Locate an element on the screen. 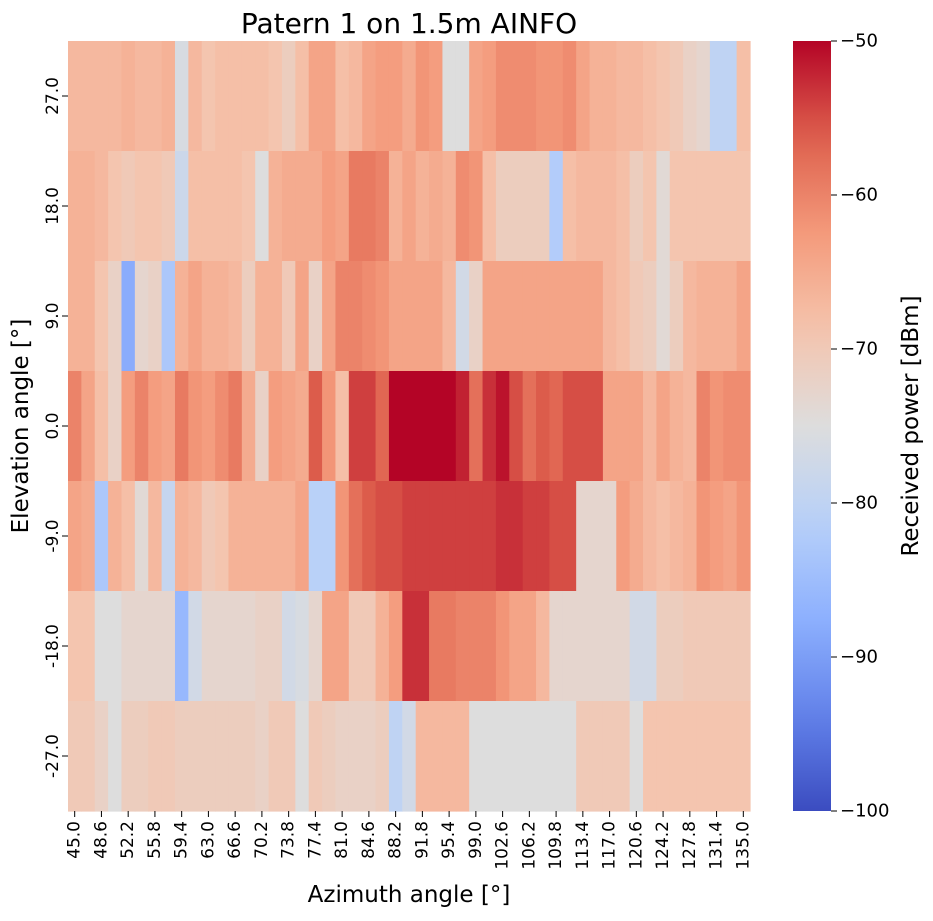 The width and height of the screenshot is (933, 921). x-tick-label: 99.0 is located at coordinates (476, 840).